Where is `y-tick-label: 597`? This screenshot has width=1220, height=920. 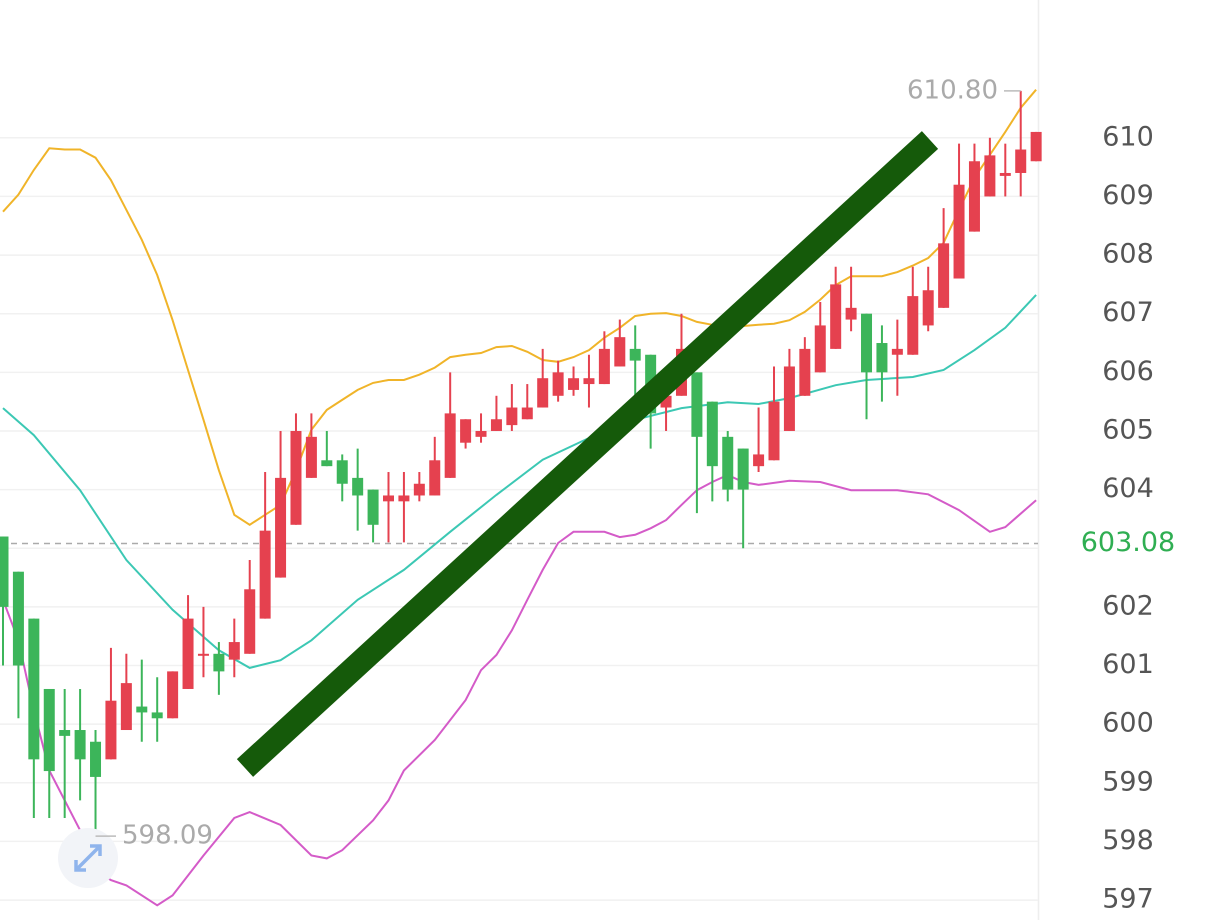 y-tick-label: 597 is located at coordinates (1128, 899).